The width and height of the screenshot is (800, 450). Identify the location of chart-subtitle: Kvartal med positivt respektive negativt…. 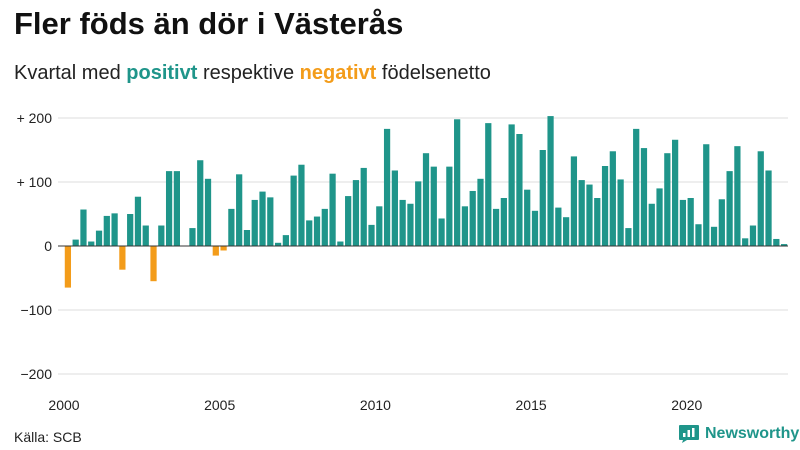
(252, 73).